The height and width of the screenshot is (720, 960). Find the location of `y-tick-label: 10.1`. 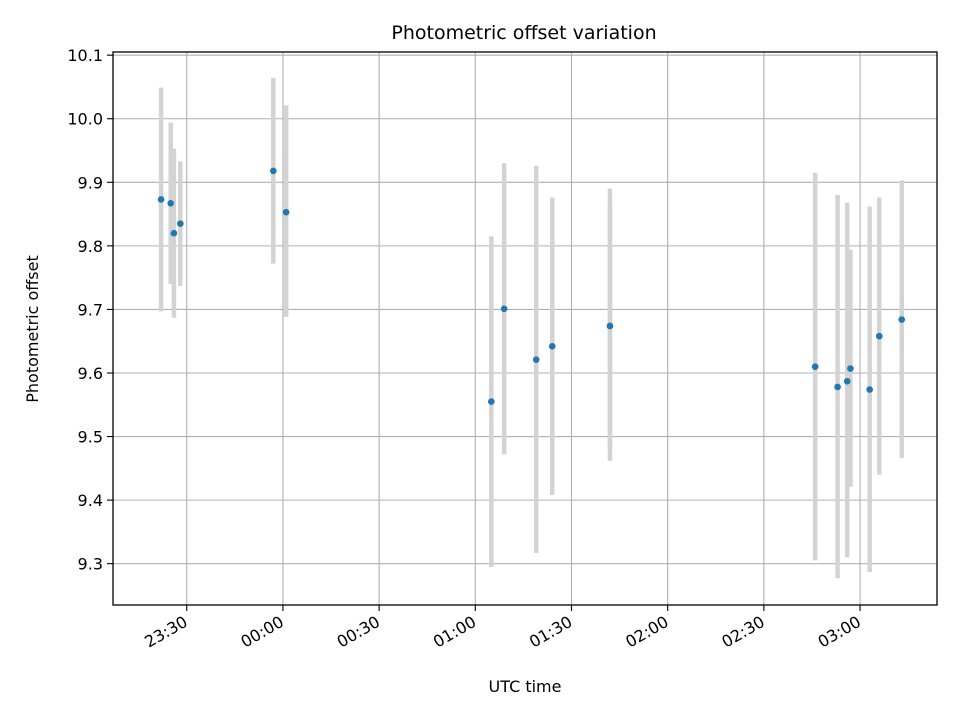

y-tick-label: 10.1 is located at coordinates (85, 55).